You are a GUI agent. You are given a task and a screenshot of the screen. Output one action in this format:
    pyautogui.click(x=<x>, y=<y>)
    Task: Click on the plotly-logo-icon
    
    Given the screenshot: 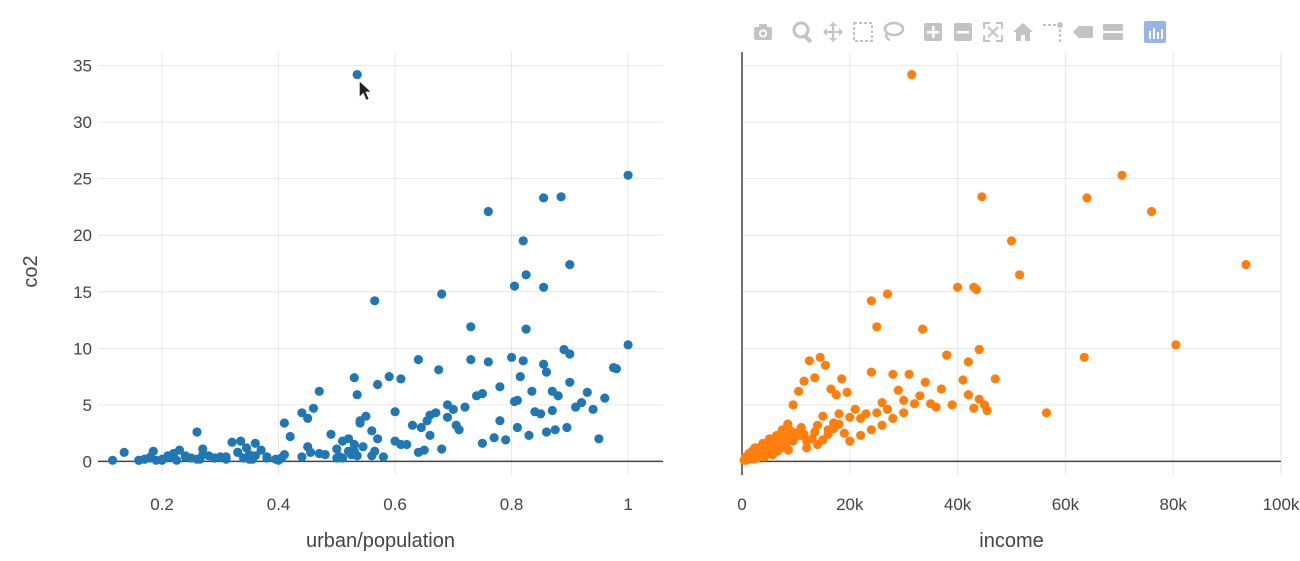 What is the action you would take?
    pyautogui.click(x=1155, y=32)
    